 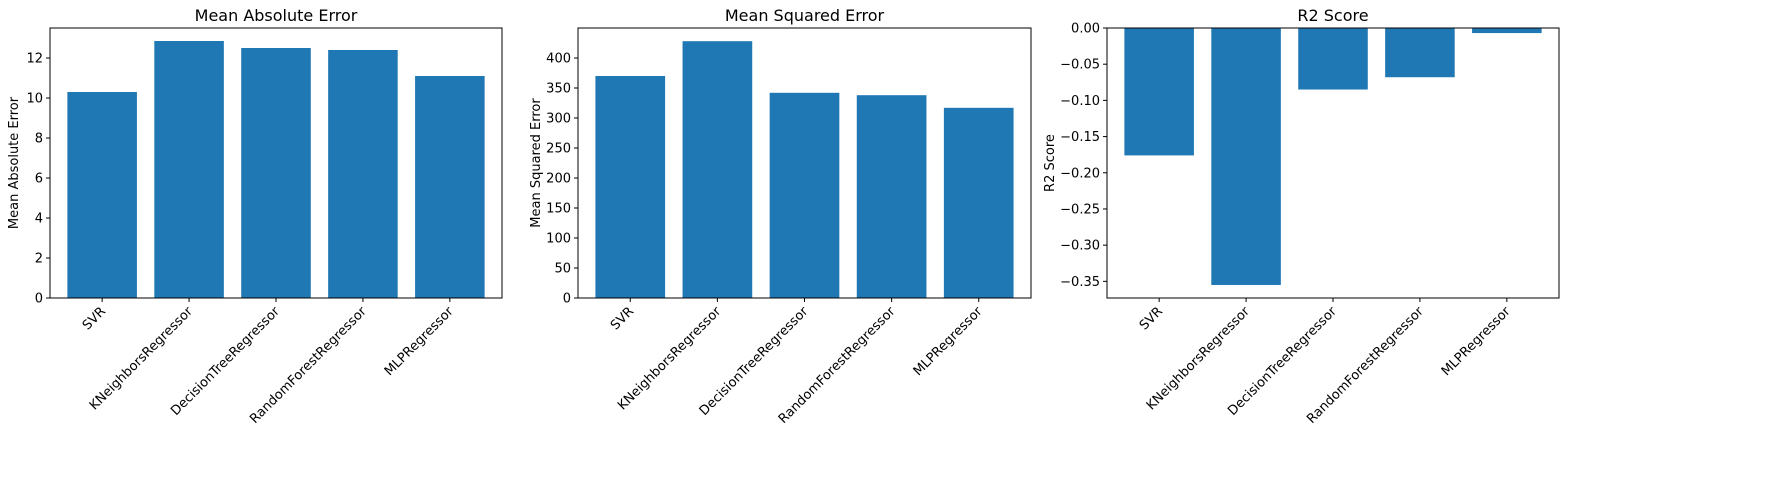 What do you see at coordinates (14, 162) in the screenshot?
I see `y-axis-label: Mean Absolute Error` at bounding box center [14, 162].